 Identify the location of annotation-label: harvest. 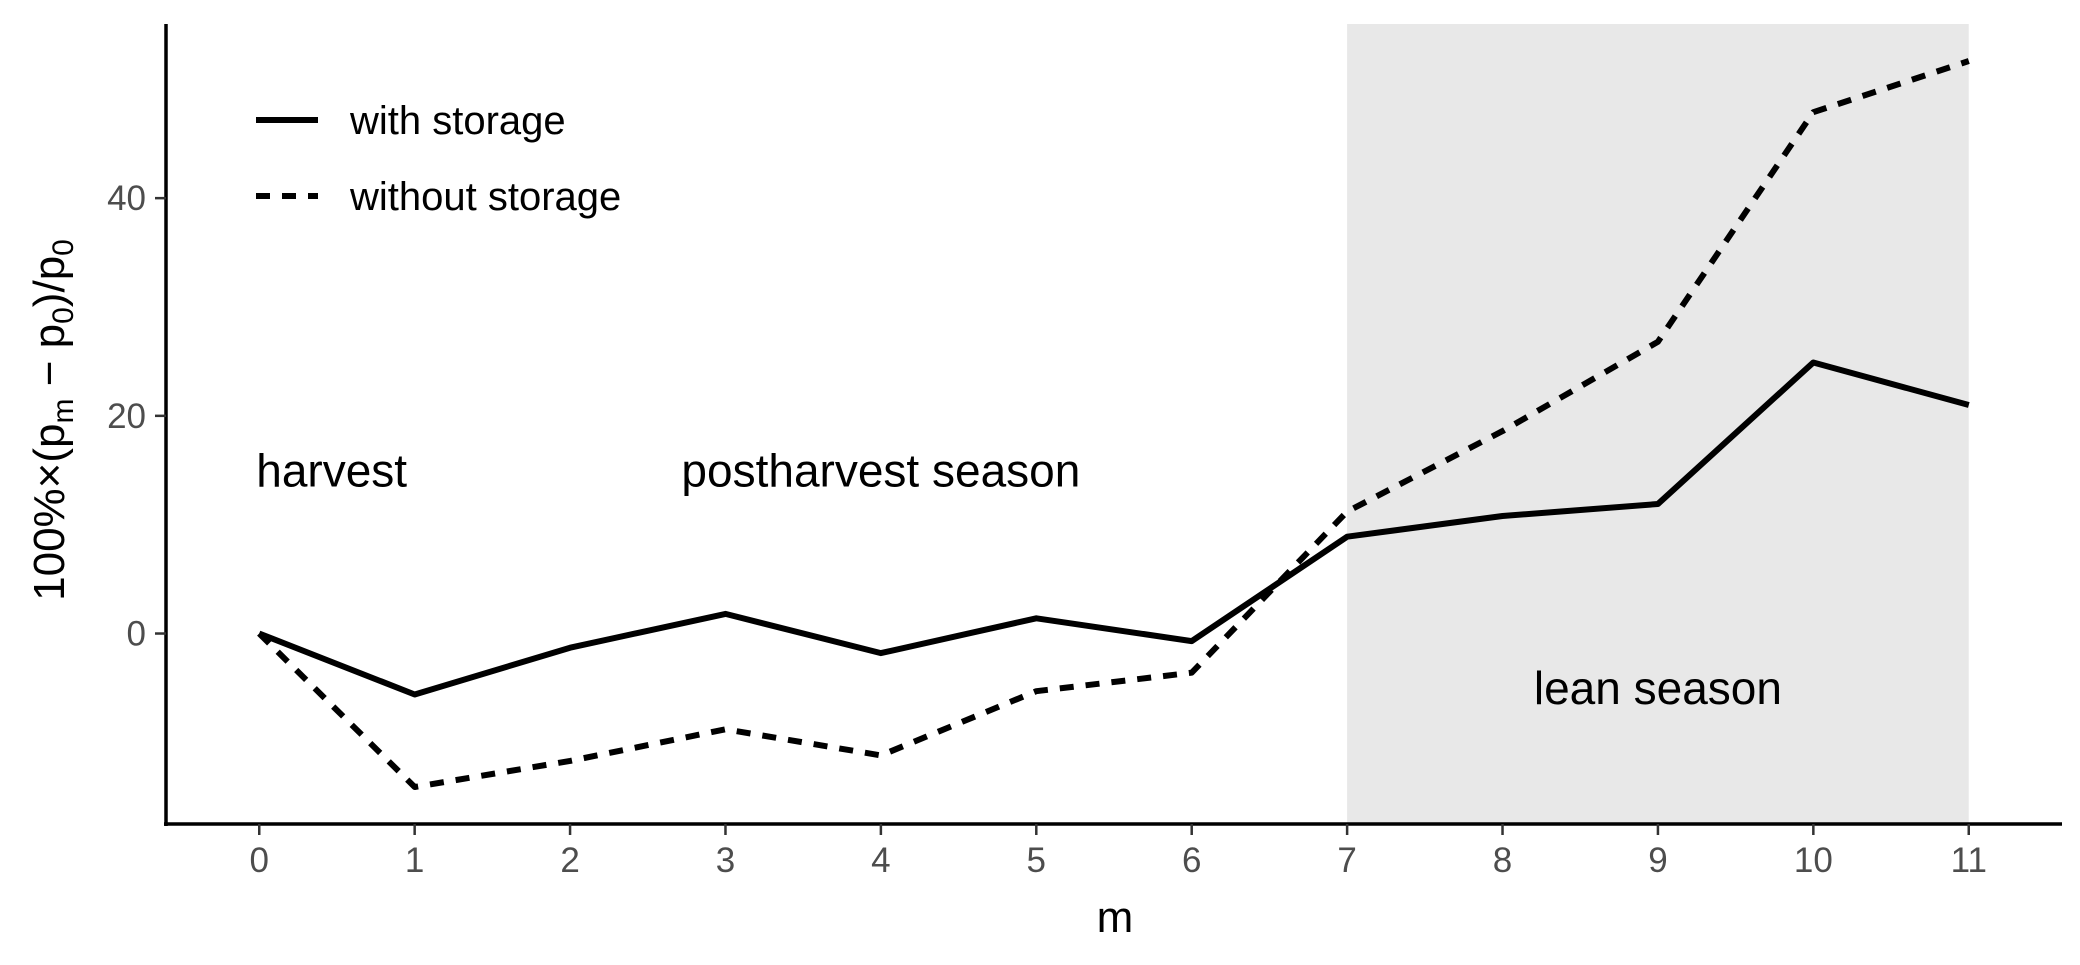
(331, 470).